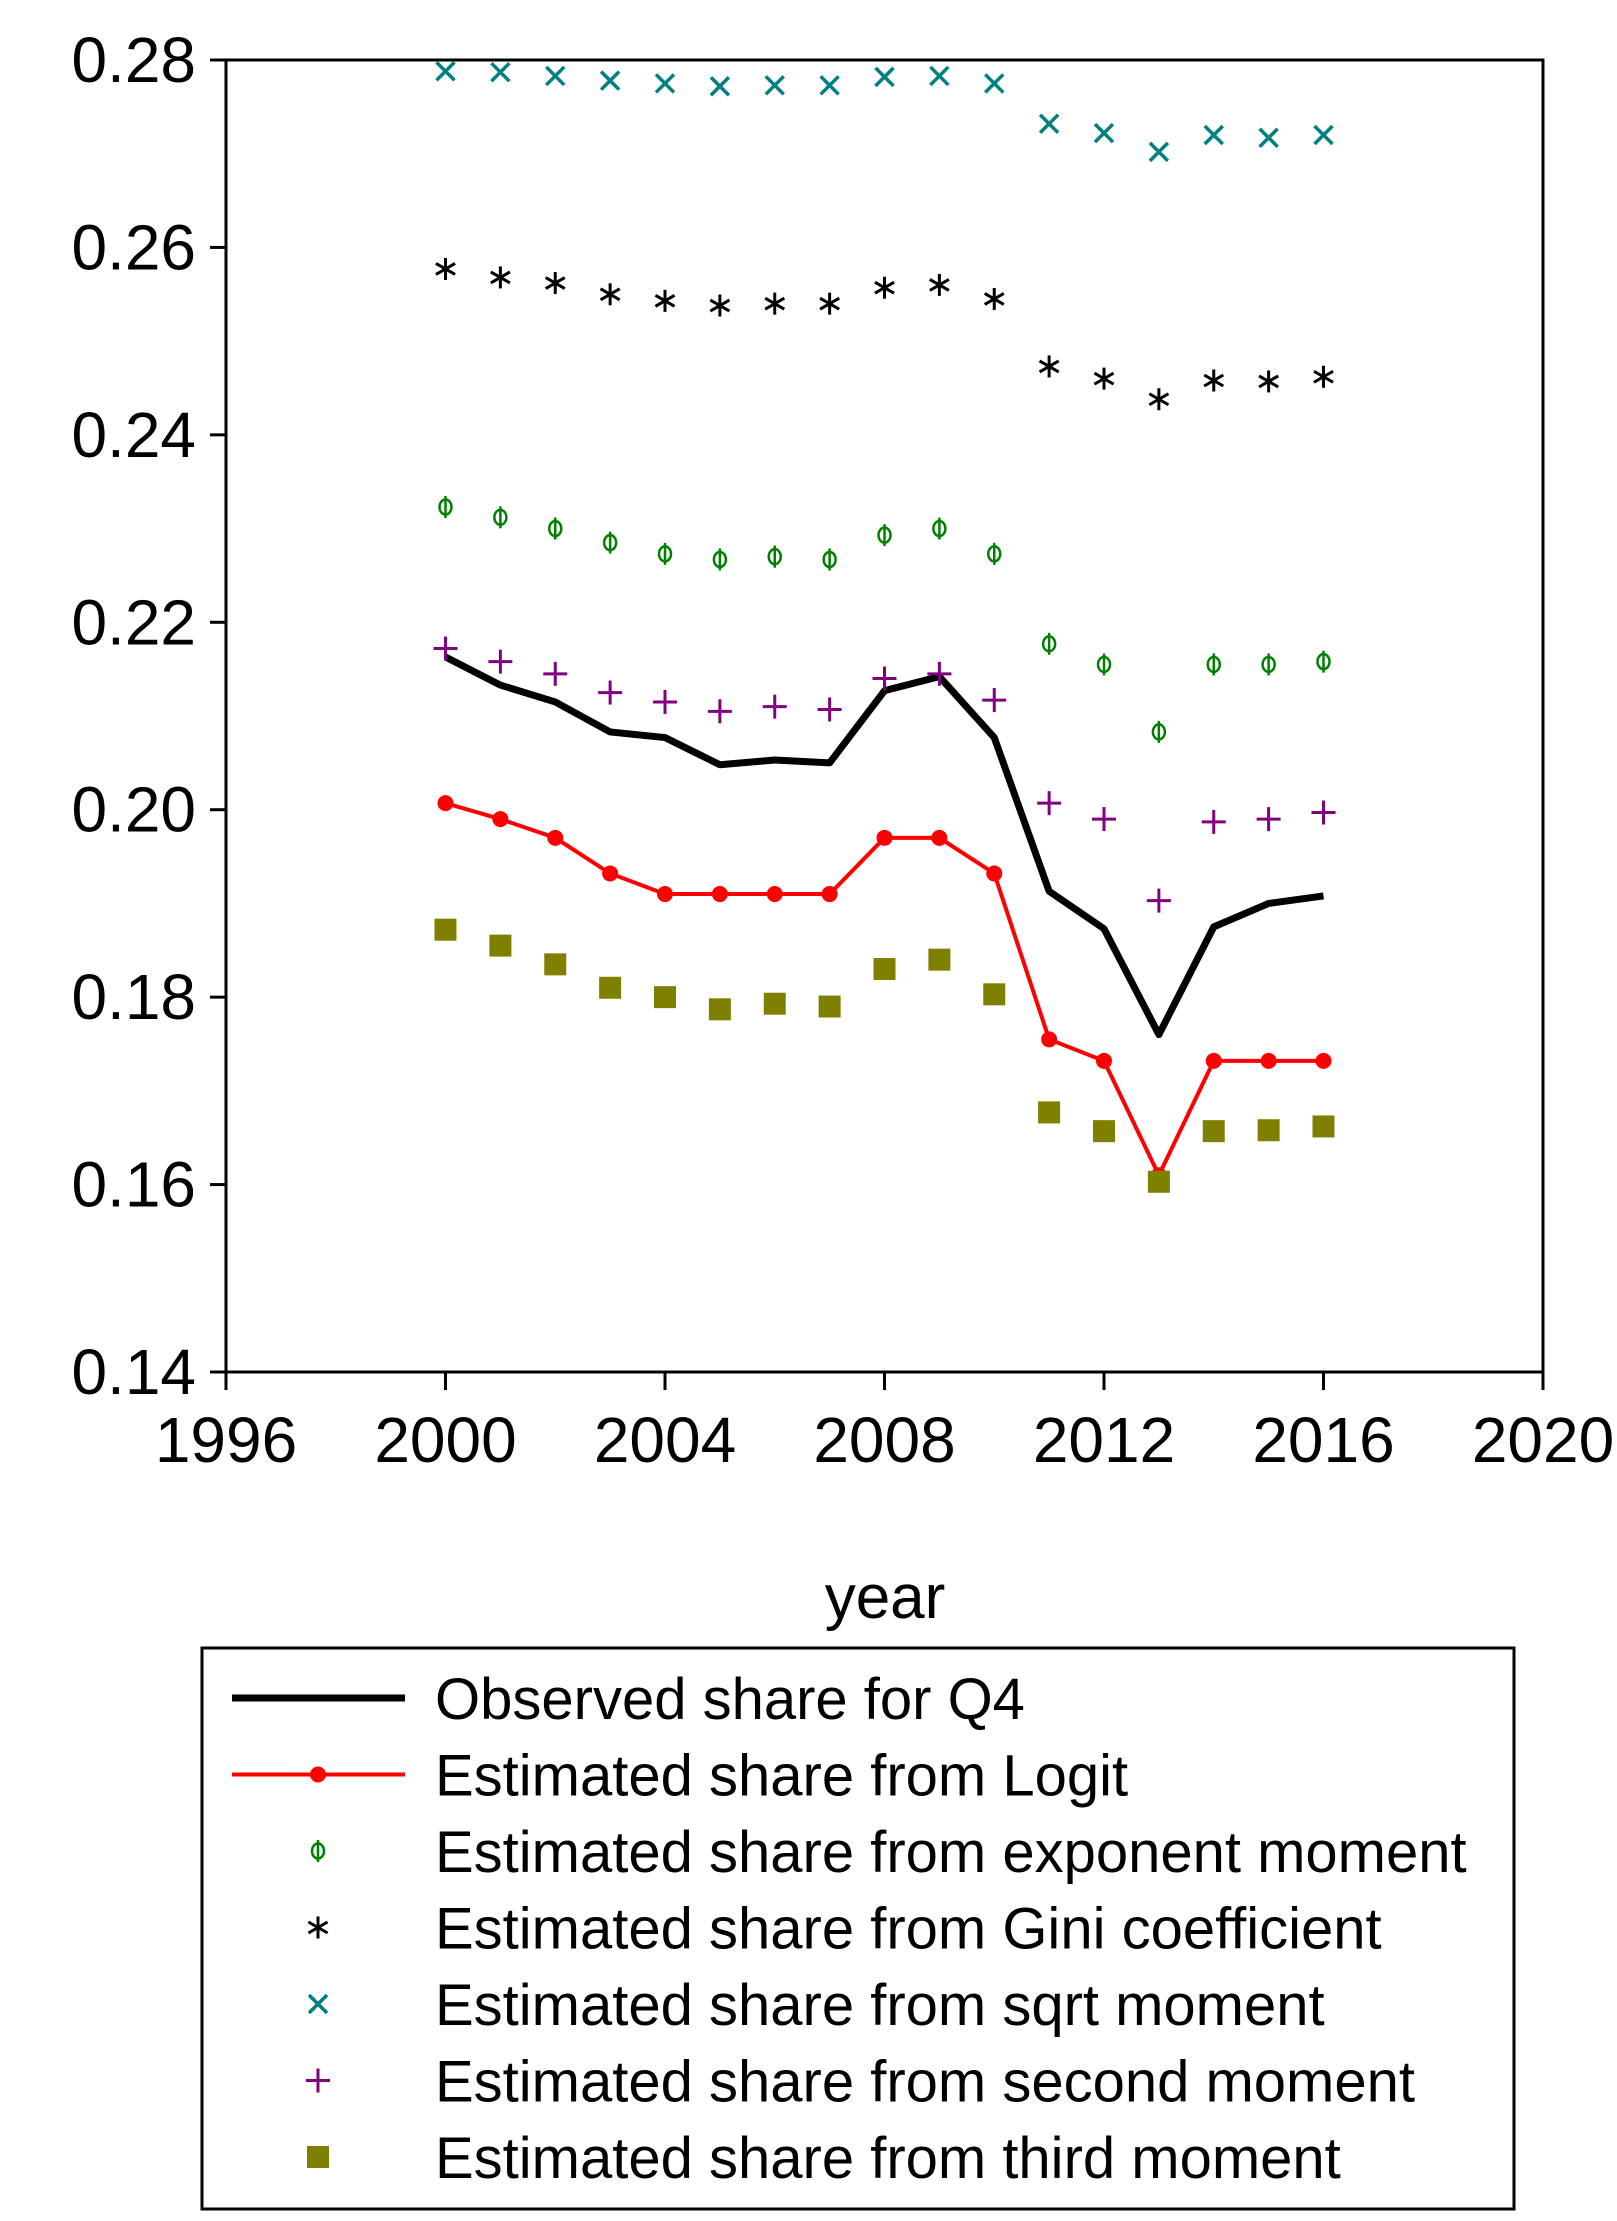 The image size is (1617, 2221). What do you see at coordinates (730, 1699) in the screenshot?
I see `legend-label: Observed share for Q4` at bounding box center [730, 1699].